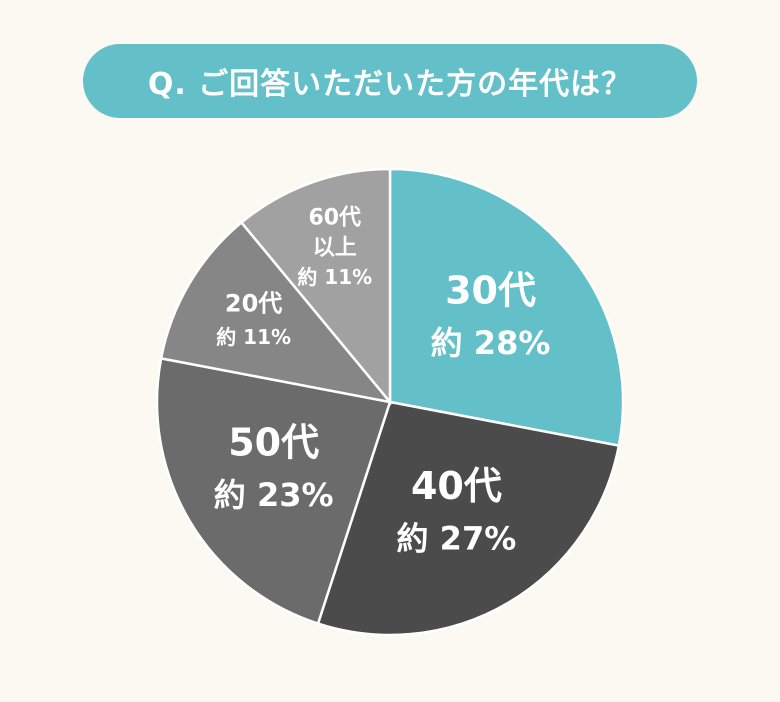  I want to click on title-banner: Q. ご回答いただいた方の年代は？, so click(390, 81).